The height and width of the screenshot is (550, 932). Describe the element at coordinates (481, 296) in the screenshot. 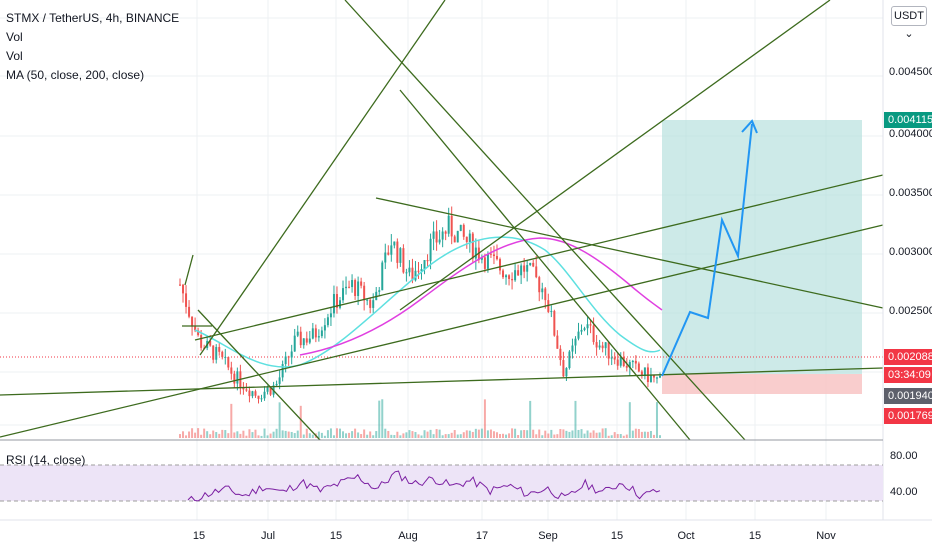

I see `ma-200-line` at that location.